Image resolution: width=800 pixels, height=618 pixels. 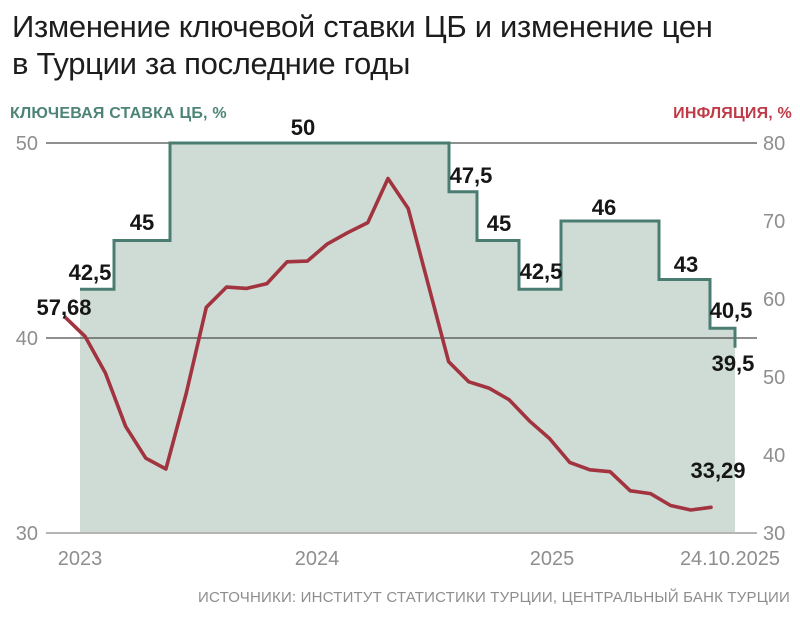 I want to click on right-axis-tick: 50, so click(x=774, y=378).